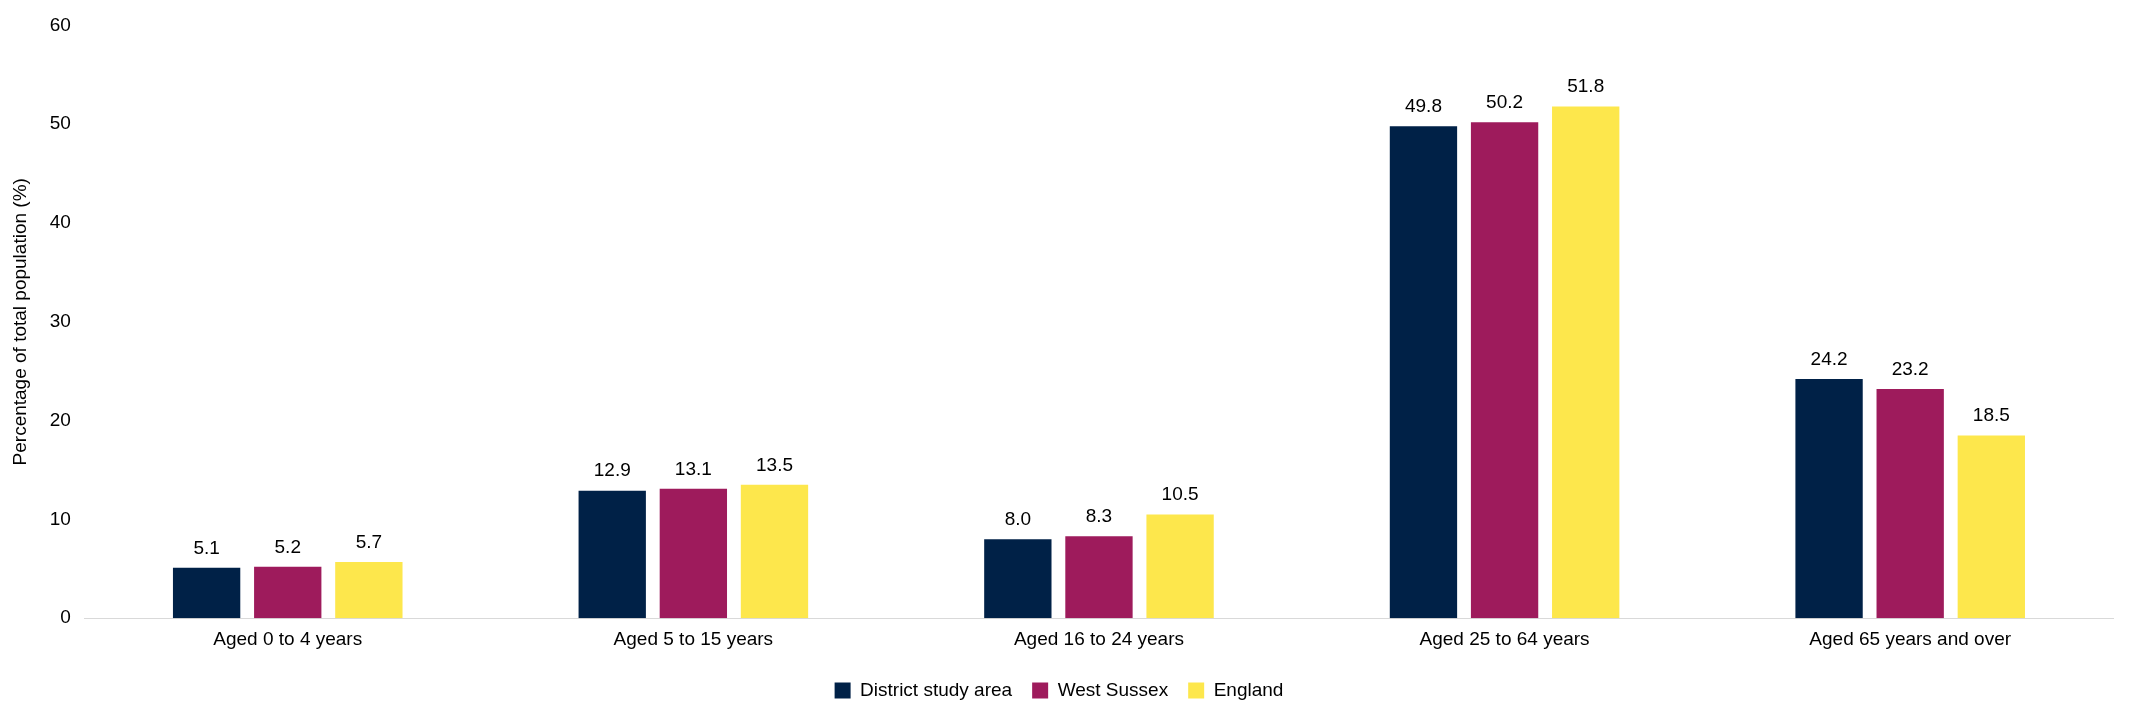 This screenshot has width=2133, height=715. What do you see at coordinates (1423, 105) in the screenshot?
I see `data-label: 49.8` at bounding box center [1423, 105].